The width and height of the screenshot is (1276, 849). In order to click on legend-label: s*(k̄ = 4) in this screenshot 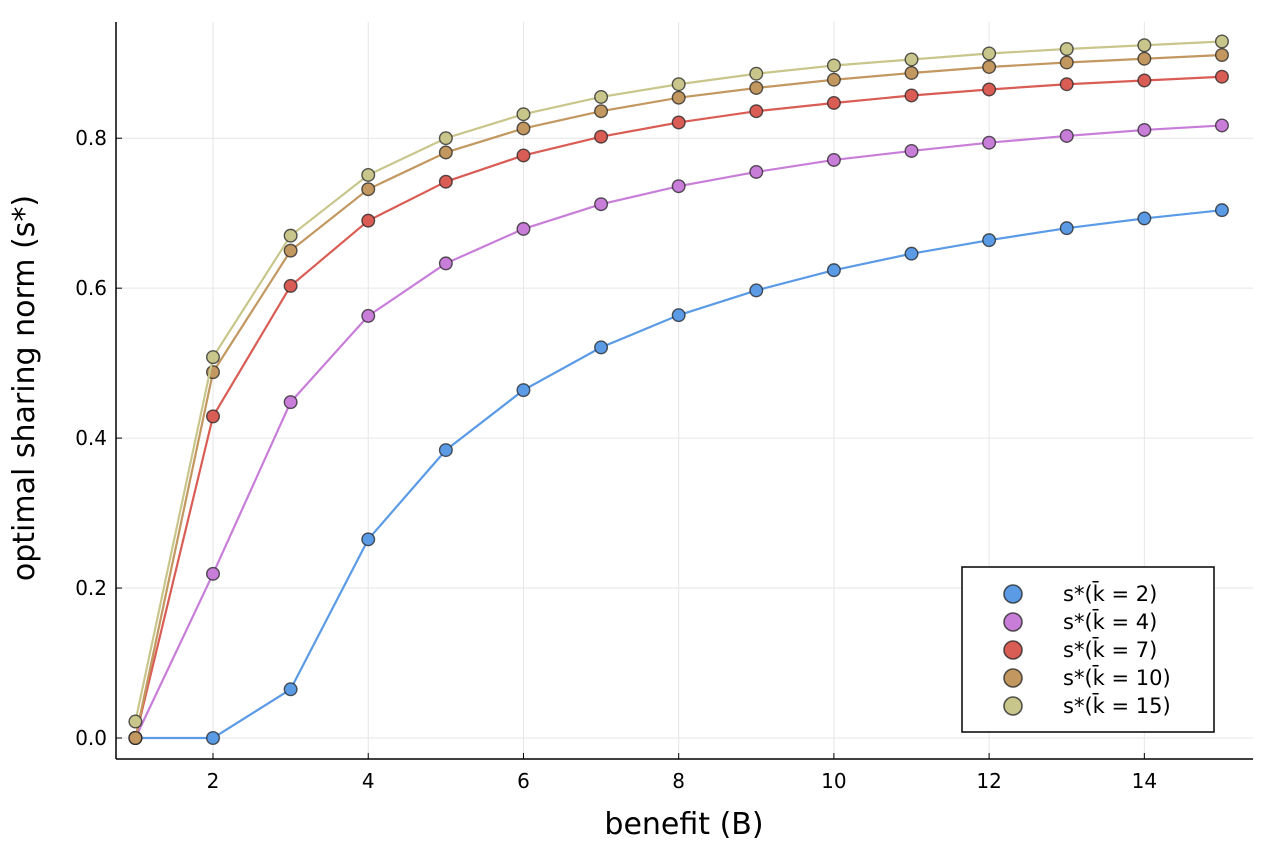, I will do `click(1110, 621)`.